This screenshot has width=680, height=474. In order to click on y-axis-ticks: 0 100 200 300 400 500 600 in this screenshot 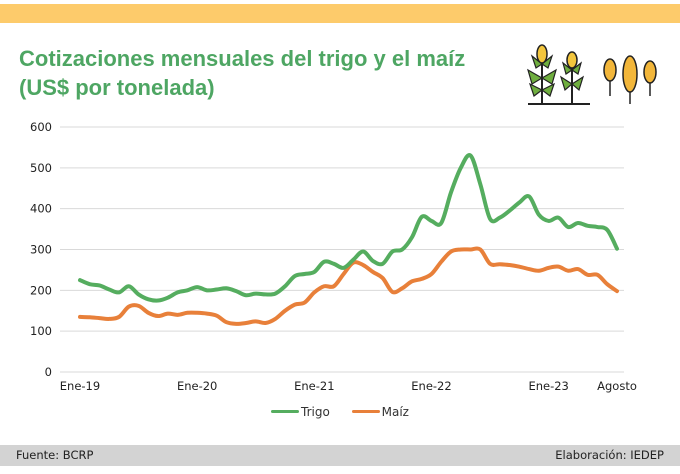, I will do `click(41, 249)`.